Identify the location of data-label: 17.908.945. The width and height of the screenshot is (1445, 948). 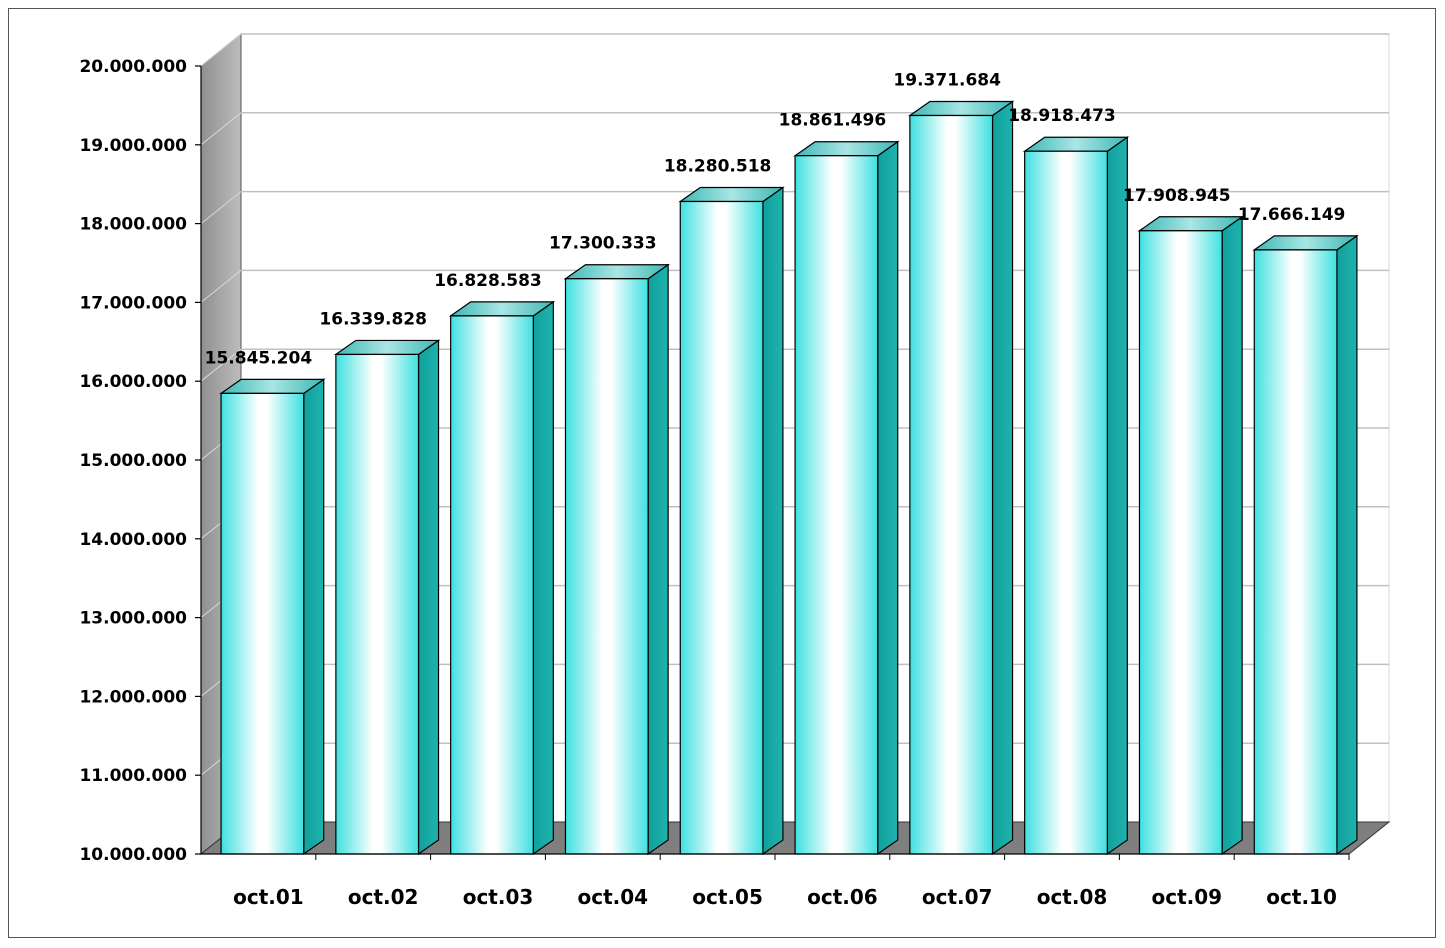
(1177, 196).